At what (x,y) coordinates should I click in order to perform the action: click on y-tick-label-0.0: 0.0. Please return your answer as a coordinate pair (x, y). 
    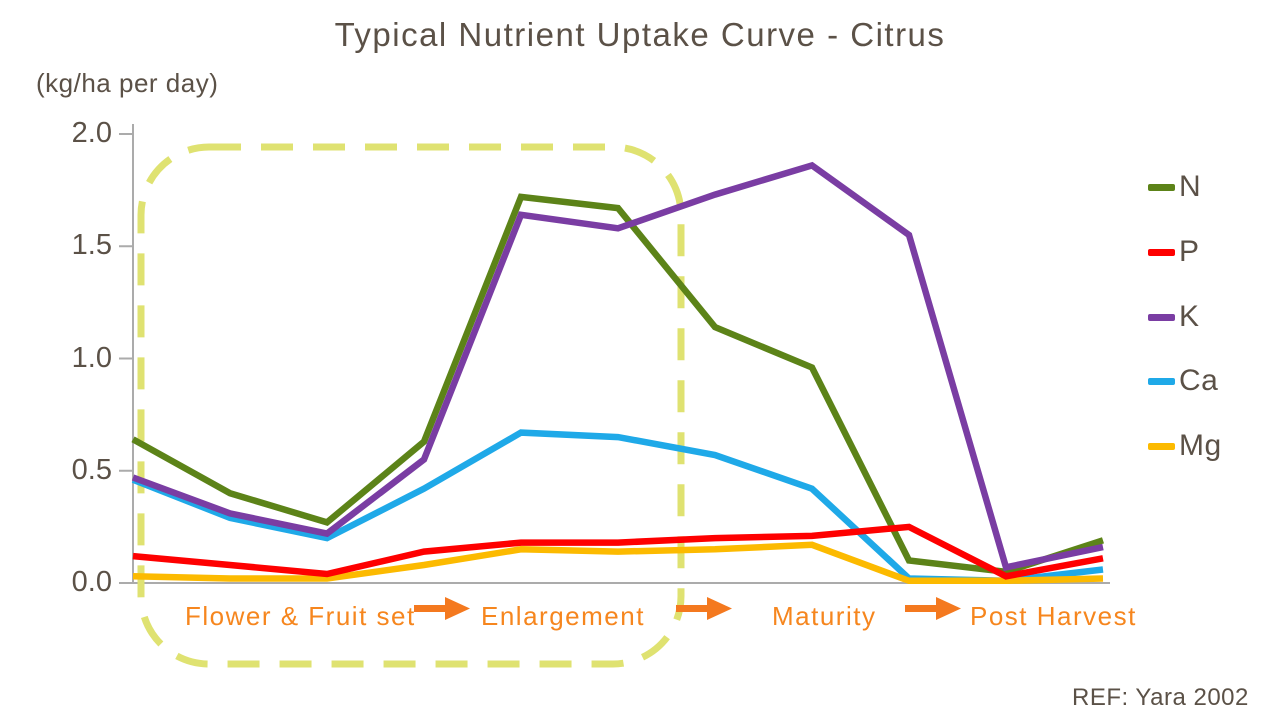
    Looking at the image, I should click on (91, 582).